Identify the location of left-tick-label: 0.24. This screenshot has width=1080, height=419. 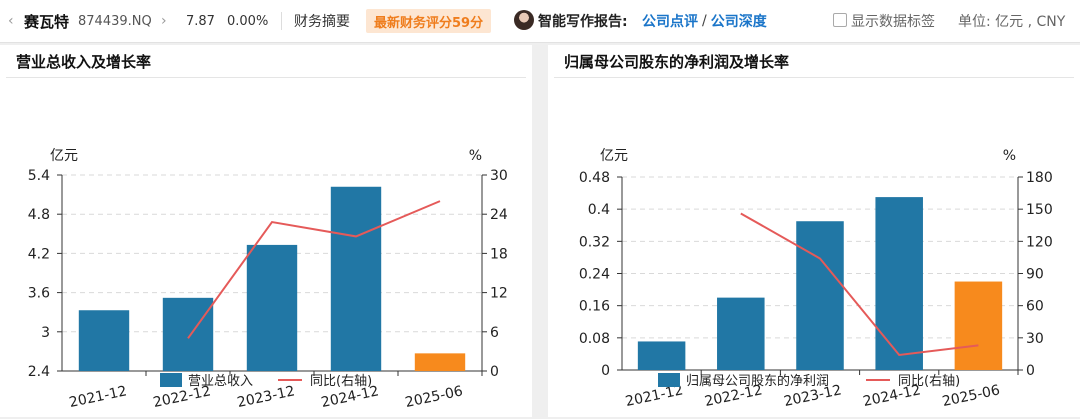
(594, 275).